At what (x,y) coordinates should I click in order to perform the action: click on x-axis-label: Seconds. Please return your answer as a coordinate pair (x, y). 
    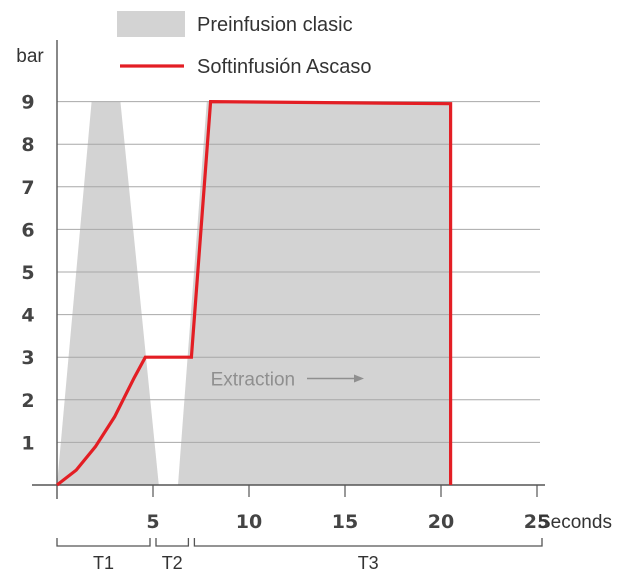
    Looking at the image, I should click on (575, 522).